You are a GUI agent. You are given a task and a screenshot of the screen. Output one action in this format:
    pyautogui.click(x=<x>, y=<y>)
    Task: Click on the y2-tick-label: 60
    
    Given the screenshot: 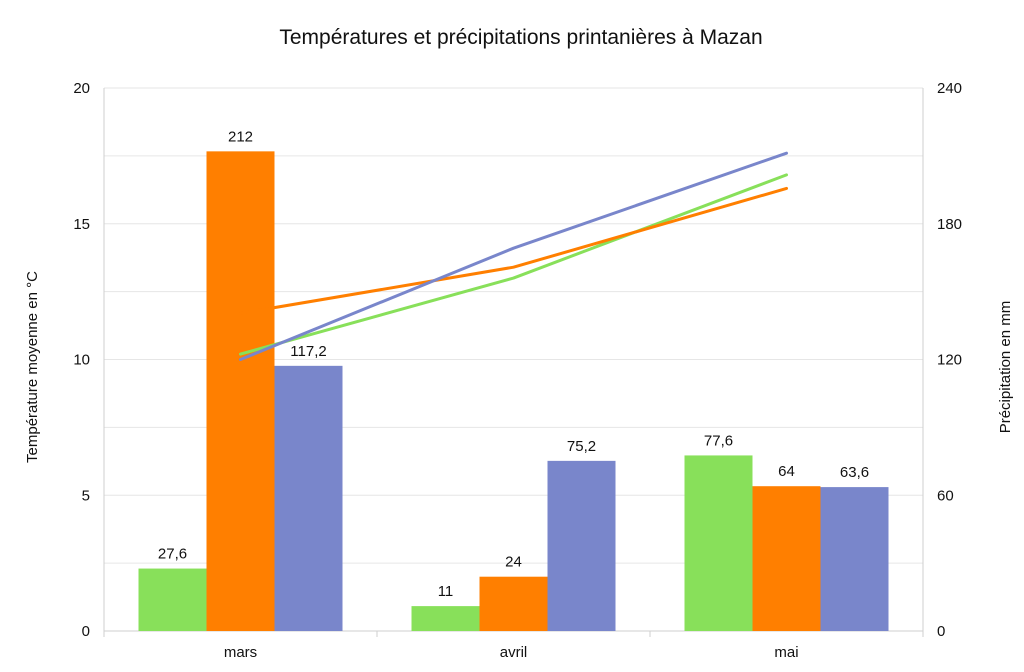 What is the action you would take?
    pyautogui.click(x=945, y=495)
    